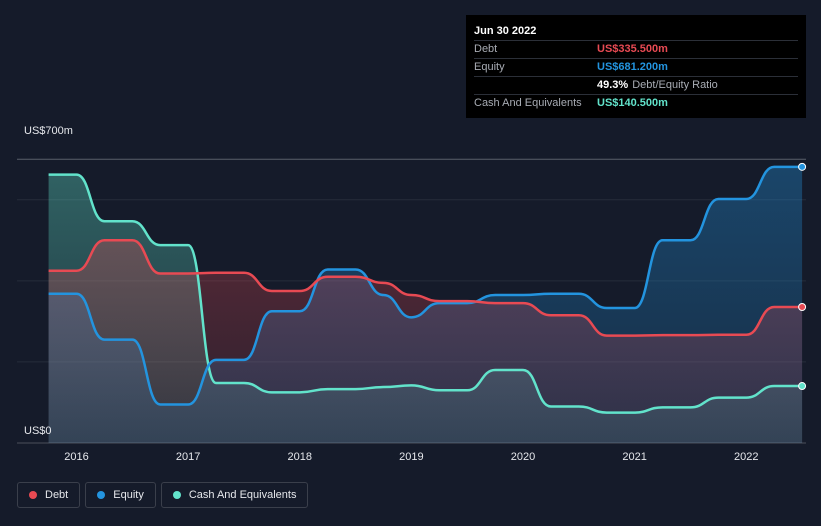 The width and height of the screenshot is (821, 526). I want to click on tooltip-row-ratio: 49.3% Debt/Equity Ratio, so click(636, 85).